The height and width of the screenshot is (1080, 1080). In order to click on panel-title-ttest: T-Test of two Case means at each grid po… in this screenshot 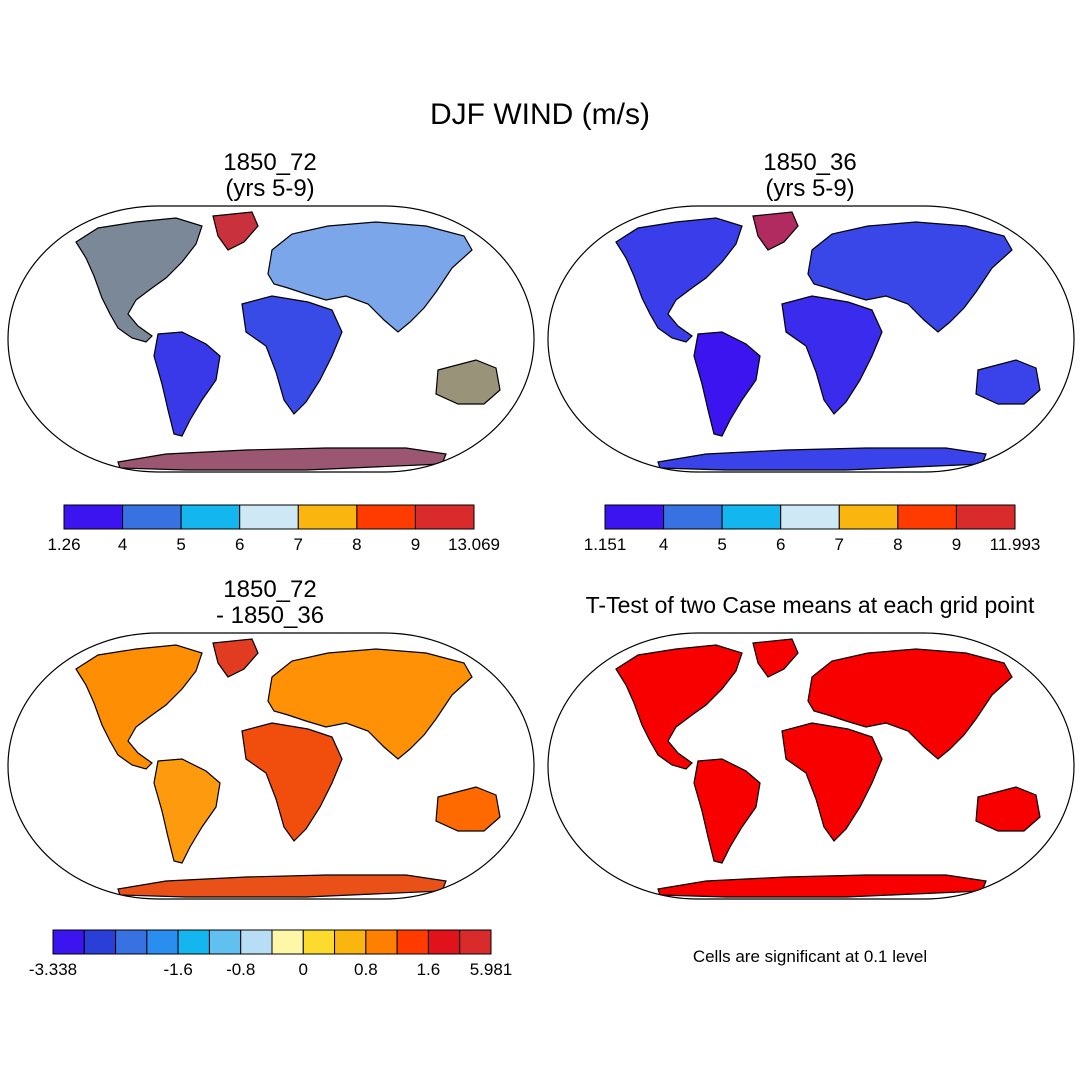, I will do `click(810, 605)`.